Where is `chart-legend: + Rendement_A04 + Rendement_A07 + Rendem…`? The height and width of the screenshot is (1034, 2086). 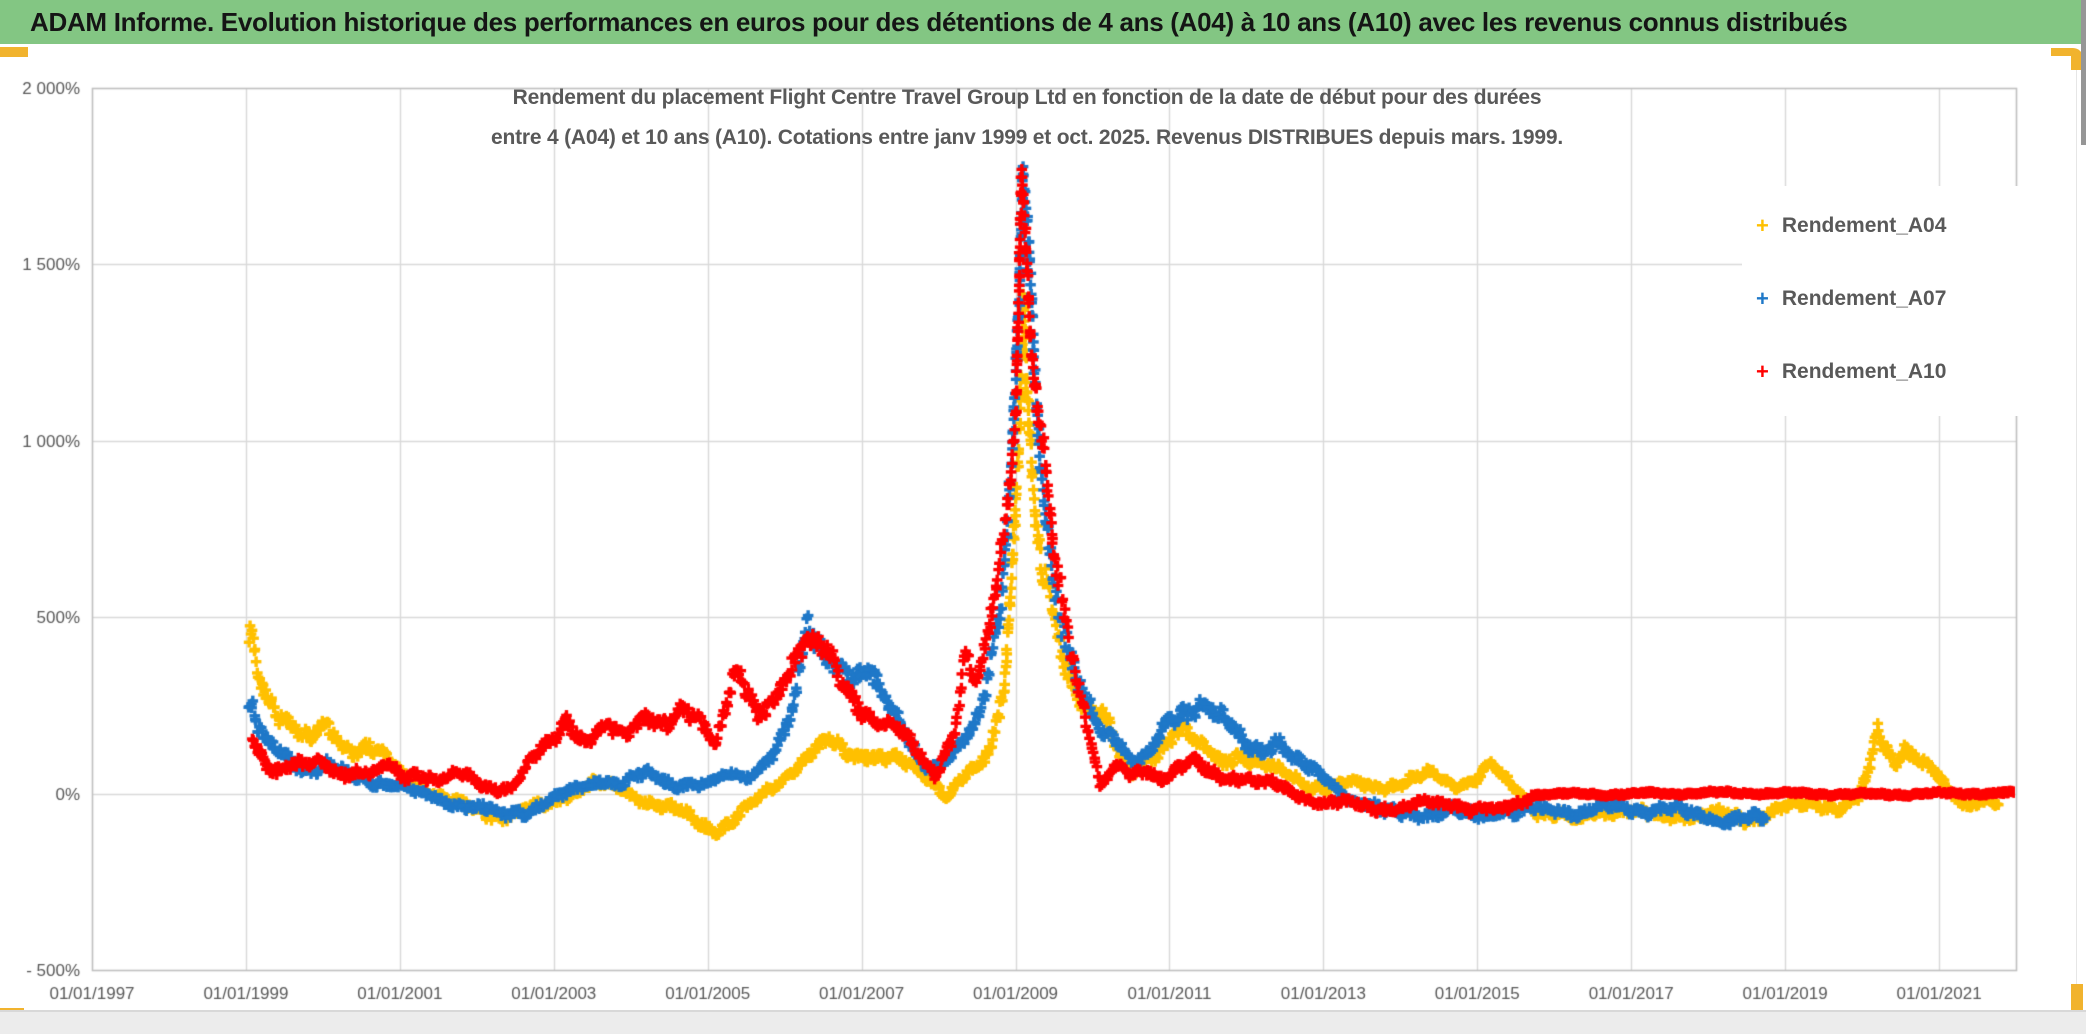
chart-legend: + Rendement_A04 + Rendement_A07 + Rendem… is located at coordinates (1908, 301).